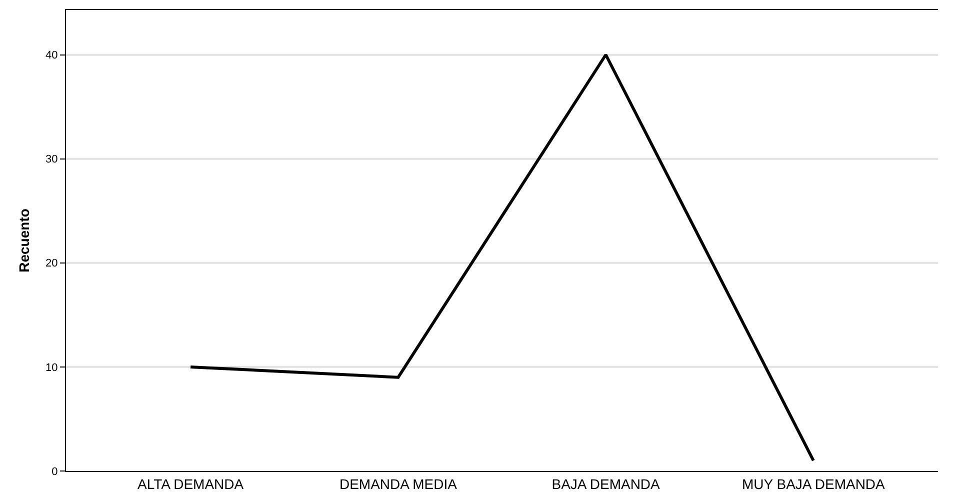 This screenshot has width=954, height=502. I want to click on y-axis-title: Recuento, so click(24, 240).